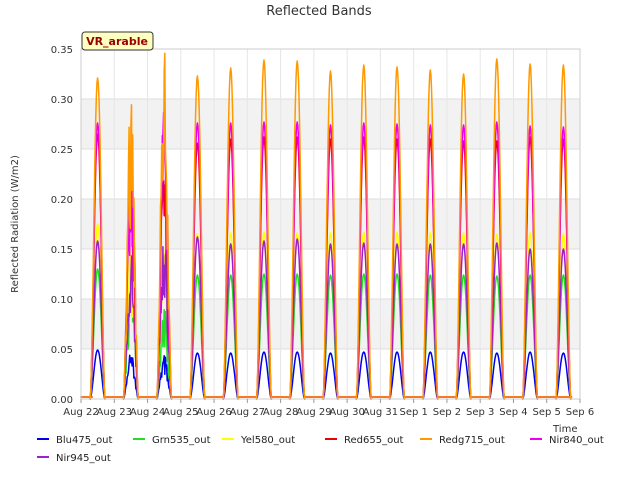 This screenshot has height=480, width=640. I want to click on x-tick-label: Aug 29, so click(313, 412).